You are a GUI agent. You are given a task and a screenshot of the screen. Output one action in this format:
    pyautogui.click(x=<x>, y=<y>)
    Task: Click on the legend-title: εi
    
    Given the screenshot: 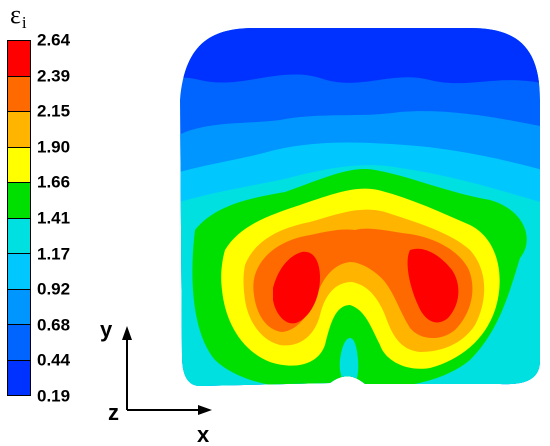 What is the action you would take?
    pyautogui.click(x=18, y=16)
    